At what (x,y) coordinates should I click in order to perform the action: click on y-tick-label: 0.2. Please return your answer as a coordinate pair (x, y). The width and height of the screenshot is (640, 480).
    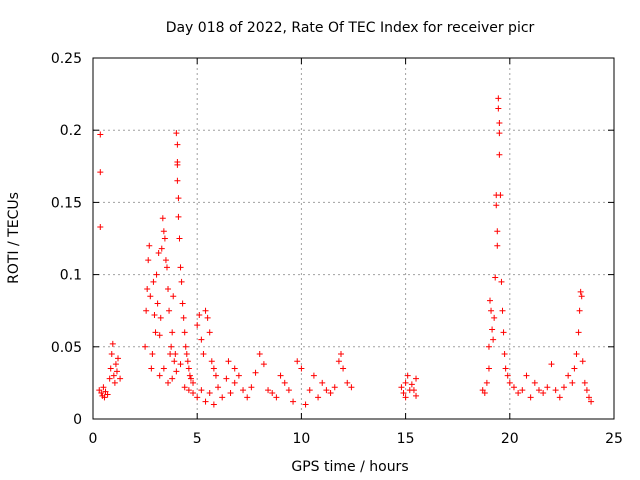
    Looking at the image, I should click on (71, 131).